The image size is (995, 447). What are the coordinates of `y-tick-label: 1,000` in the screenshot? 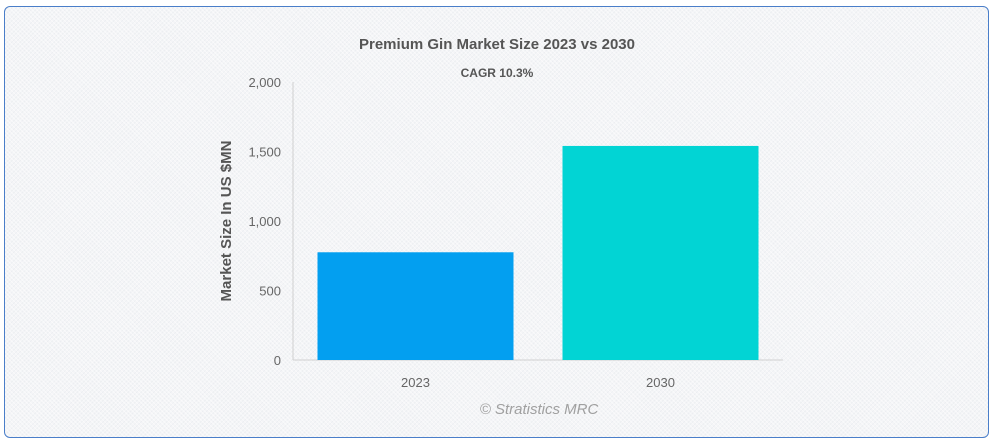 It's located at (264, 221).